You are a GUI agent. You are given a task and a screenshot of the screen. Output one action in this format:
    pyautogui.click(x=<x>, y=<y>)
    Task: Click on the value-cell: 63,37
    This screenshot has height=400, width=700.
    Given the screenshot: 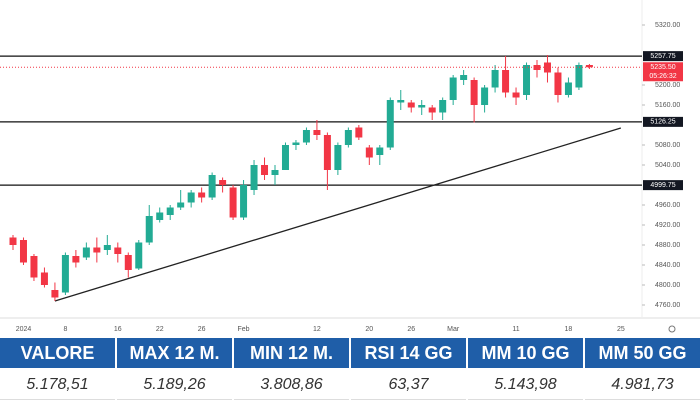 What is the action you would take?
    pyautogui.click(x=408, y=385)
    